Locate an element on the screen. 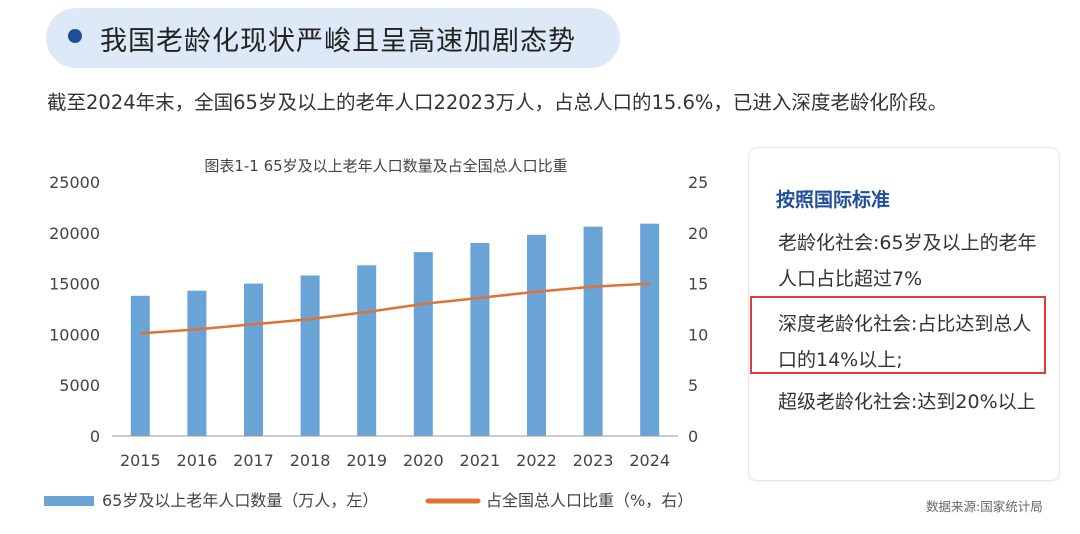 The image size is (1080, 534). bullet-dot-icon is located at coordinates (75, 36).